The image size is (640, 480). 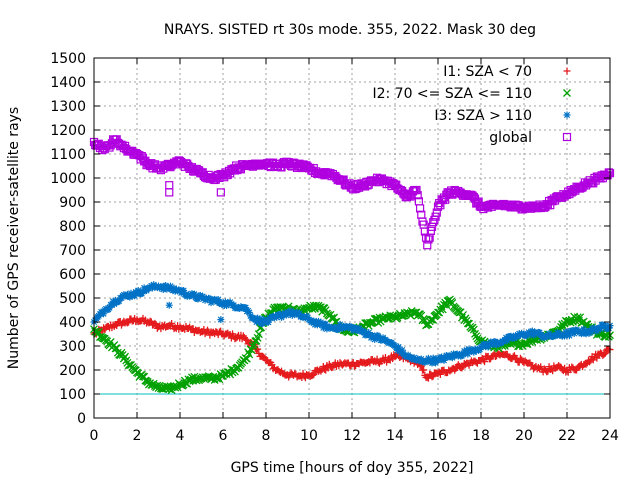 I want to click on y-tick-label: 1500, so click(x=68, y=59).